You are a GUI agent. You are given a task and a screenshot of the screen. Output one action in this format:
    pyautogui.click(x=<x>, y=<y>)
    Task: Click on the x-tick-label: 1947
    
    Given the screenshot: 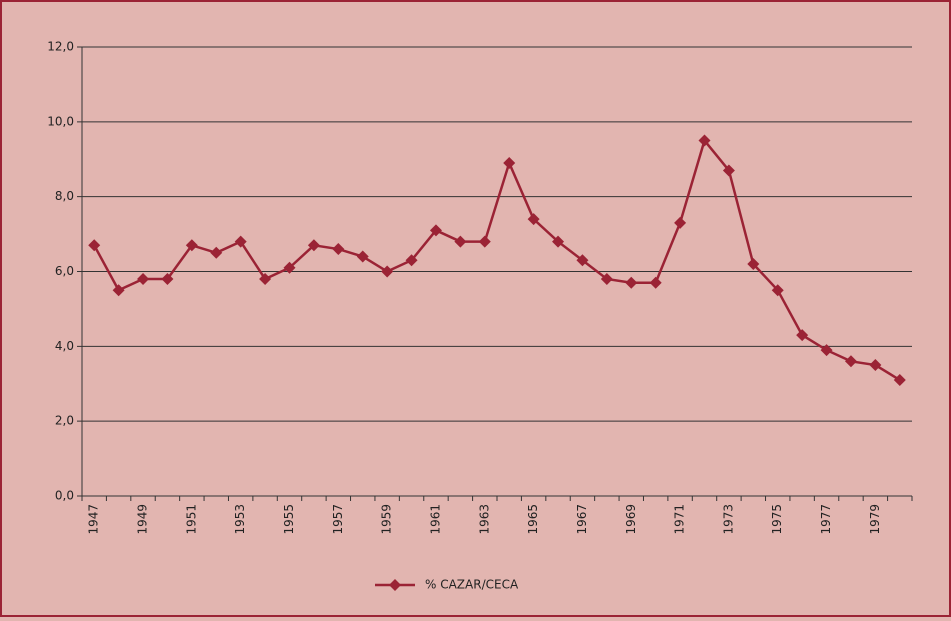 What is the action you would take?
    pyautogui.click(x=94, y=519)
    